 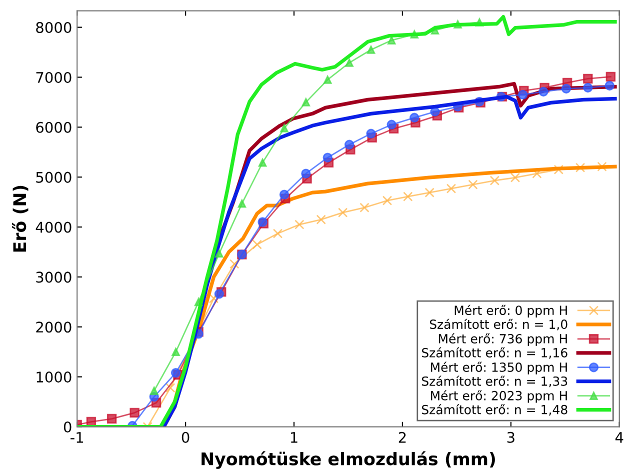 I want to click on y-tick-label: 1000, so click(x=54, y=377).